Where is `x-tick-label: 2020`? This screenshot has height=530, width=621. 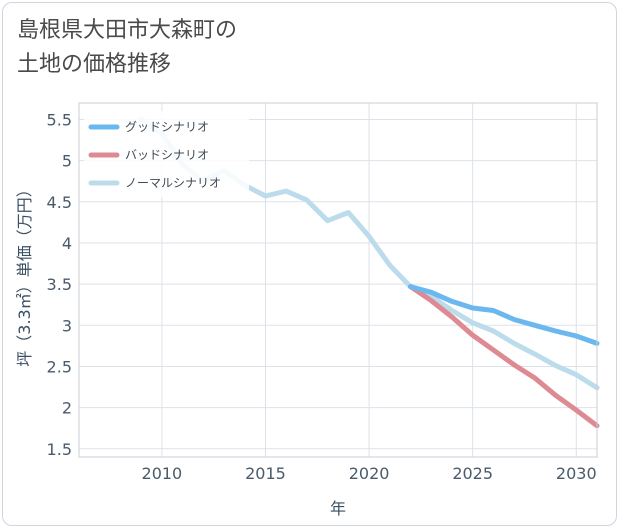
x-tick-label: 2020 is located at coordinates (369, 473).